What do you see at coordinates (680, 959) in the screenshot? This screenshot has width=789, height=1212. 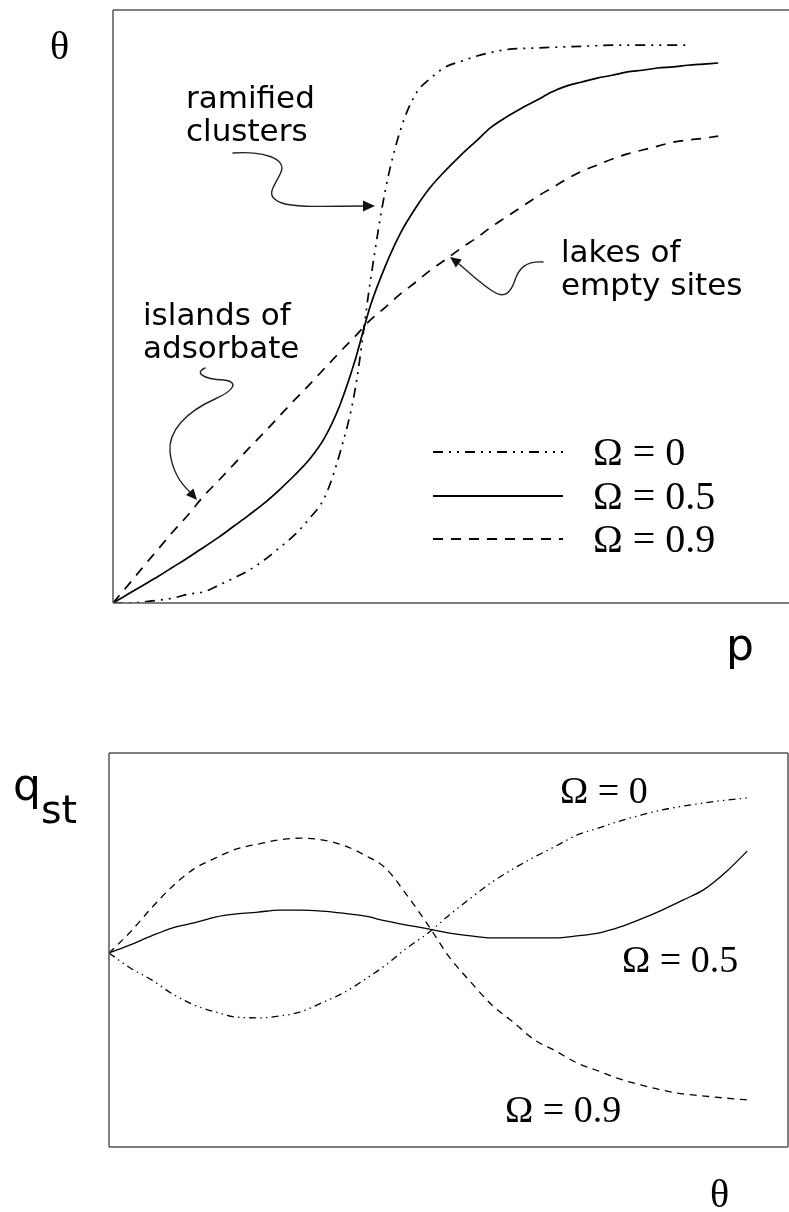 I see `series-label: Ω = 0.5` at bounding box center [680, 959].